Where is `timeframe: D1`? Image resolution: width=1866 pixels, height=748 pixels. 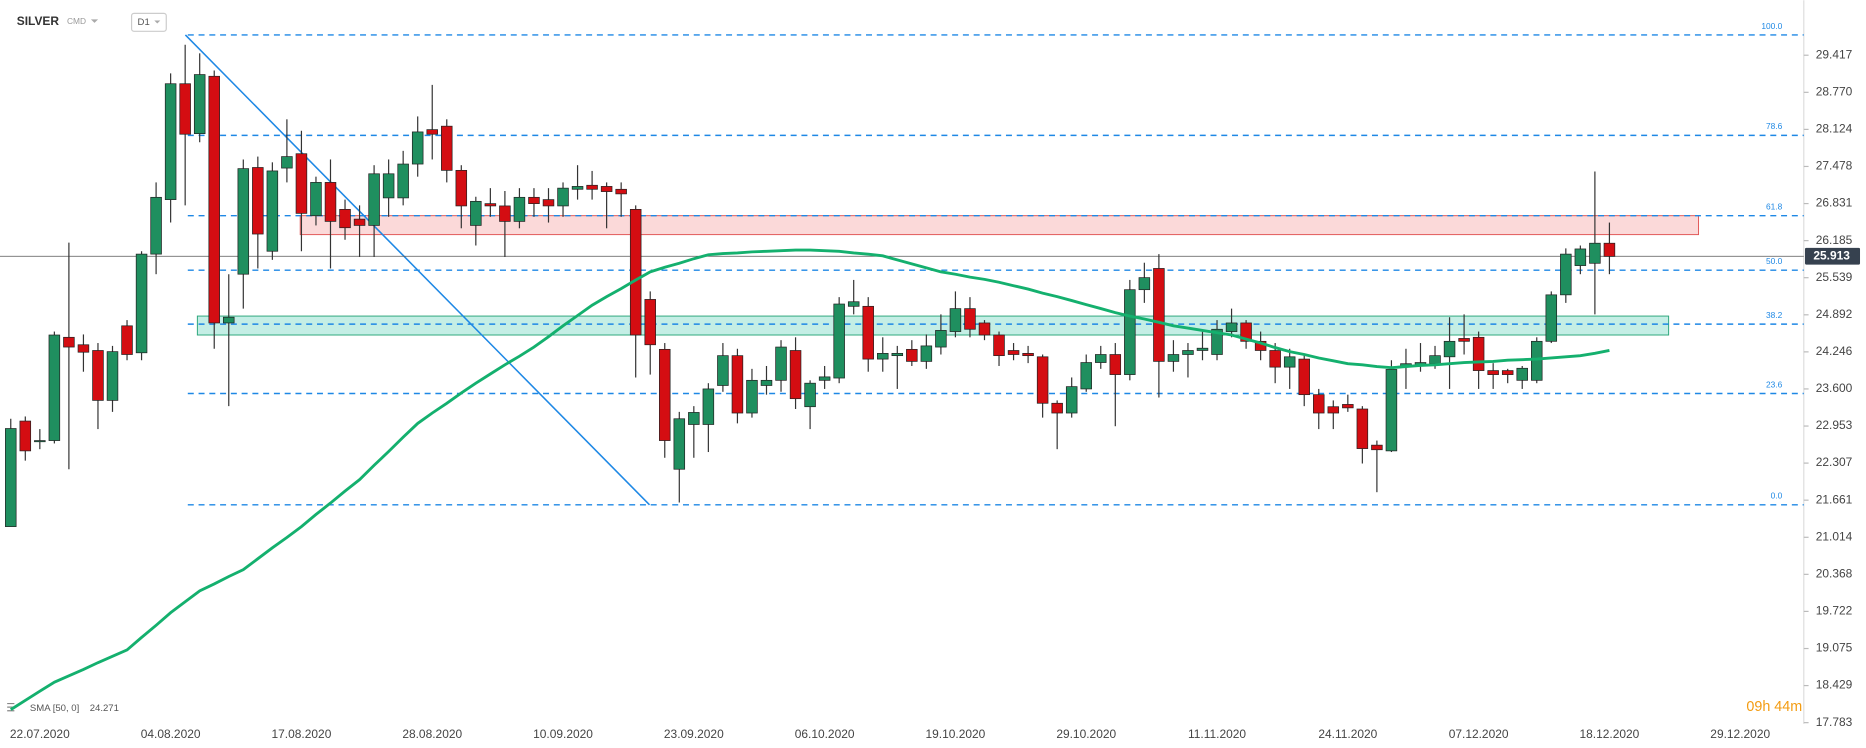 timeframe: D1 is located at coordinates (144, 22).